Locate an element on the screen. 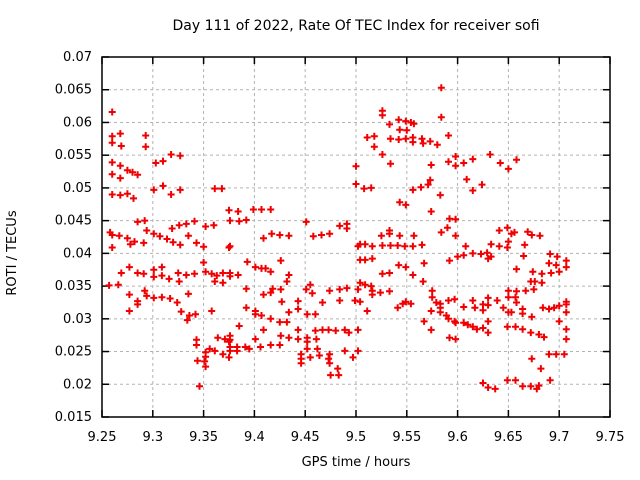 This screenshot has width=640, height=480. y-tick-label: 0.06 is located at coordinates (77, 122).